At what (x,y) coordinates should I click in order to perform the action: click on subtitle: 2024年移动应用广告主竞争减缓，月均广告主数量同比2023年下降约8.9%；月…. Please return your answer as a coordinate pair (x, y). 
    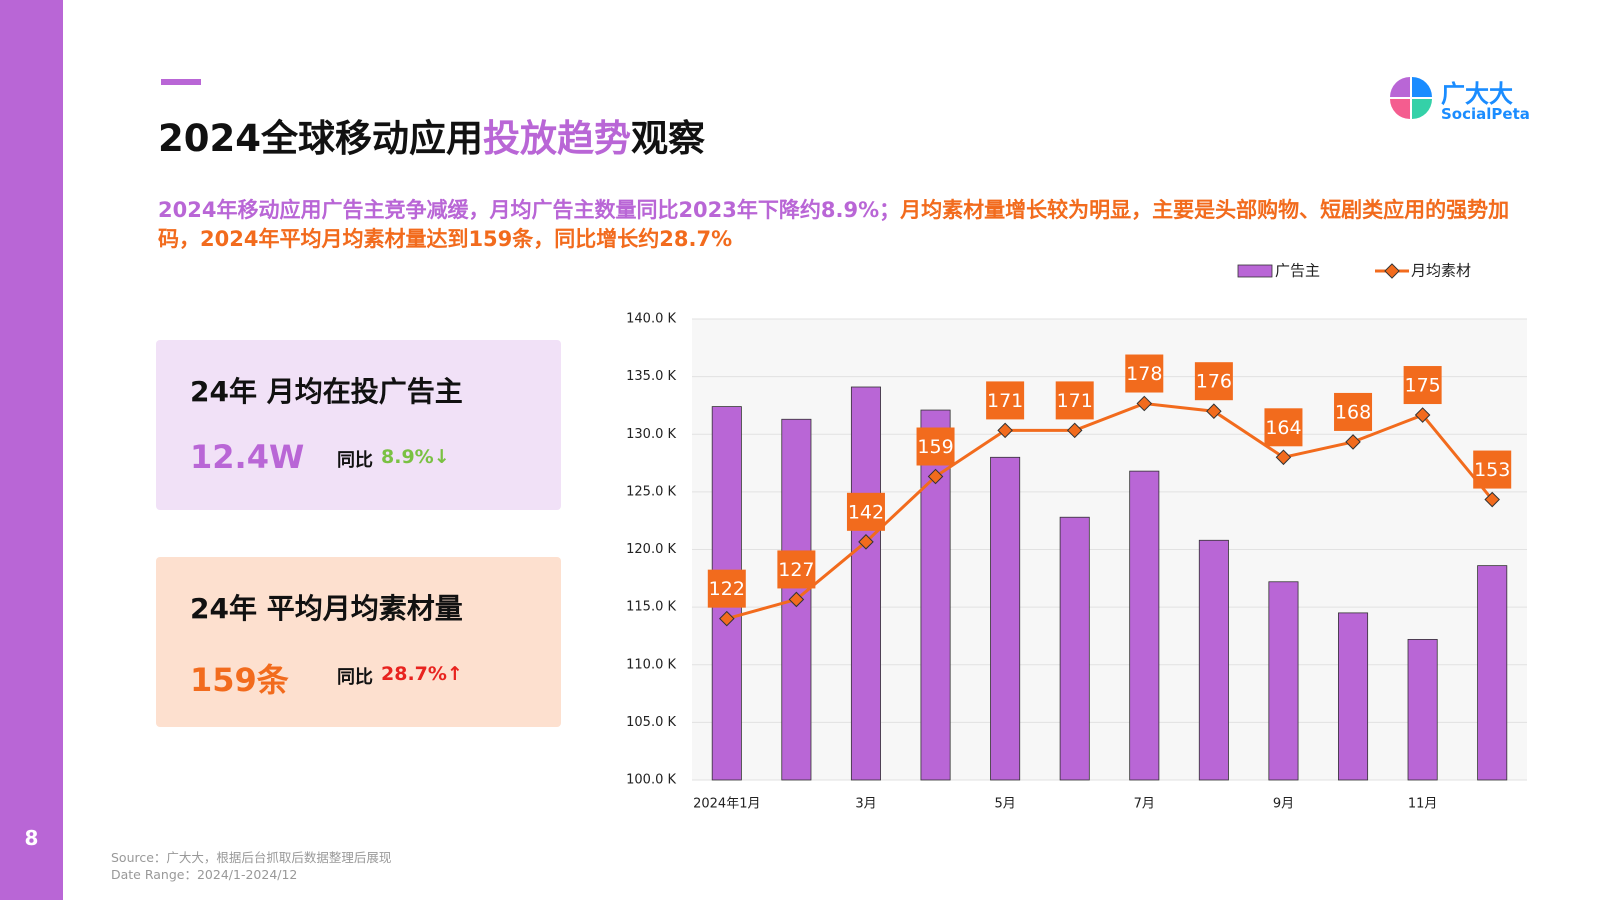
    Looking at the image, I should click on (838, 225).